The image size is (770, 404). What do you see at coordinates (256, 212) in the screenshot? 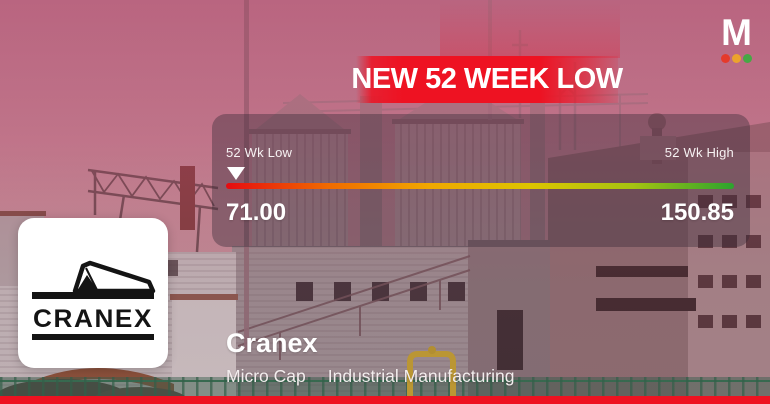
I see `low-value: 71.00` at bounding box center [256, 212].